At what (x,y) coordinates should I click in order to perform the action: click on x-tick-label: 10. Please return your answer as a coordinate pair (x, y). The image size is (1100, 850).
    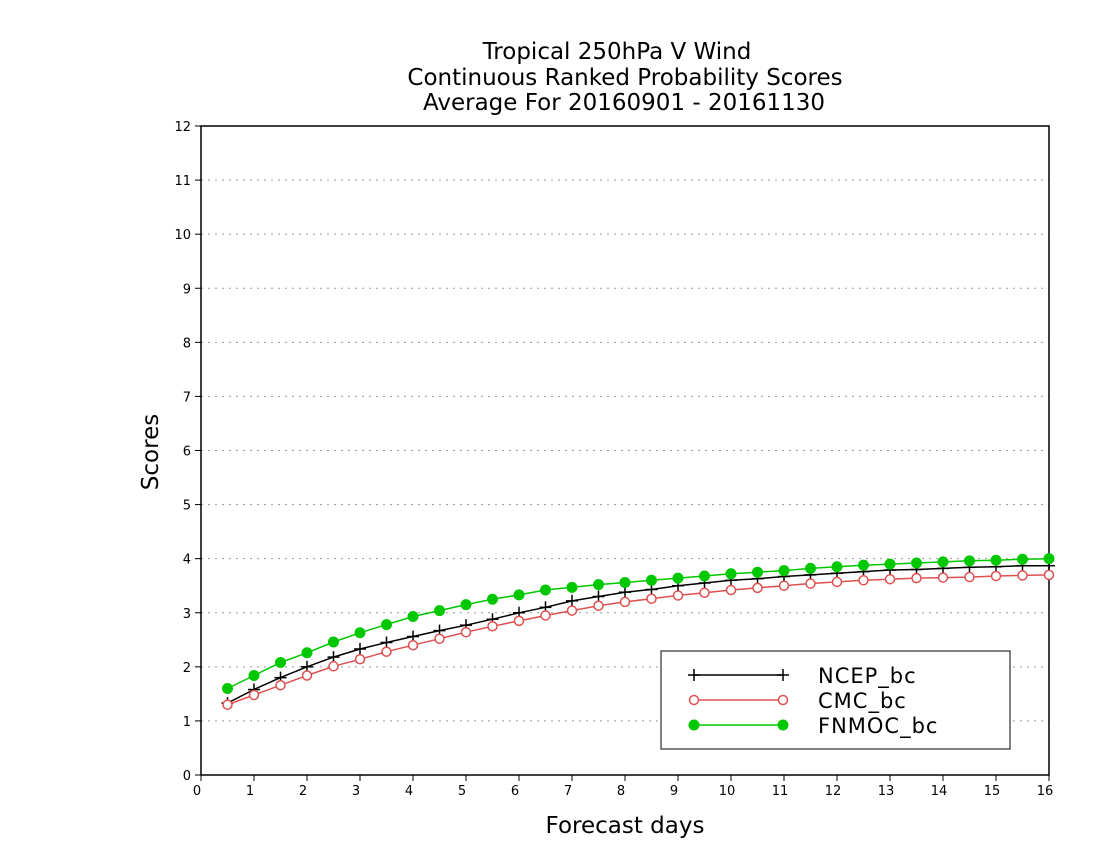
    Looking at the image, I should click on (727, 791).